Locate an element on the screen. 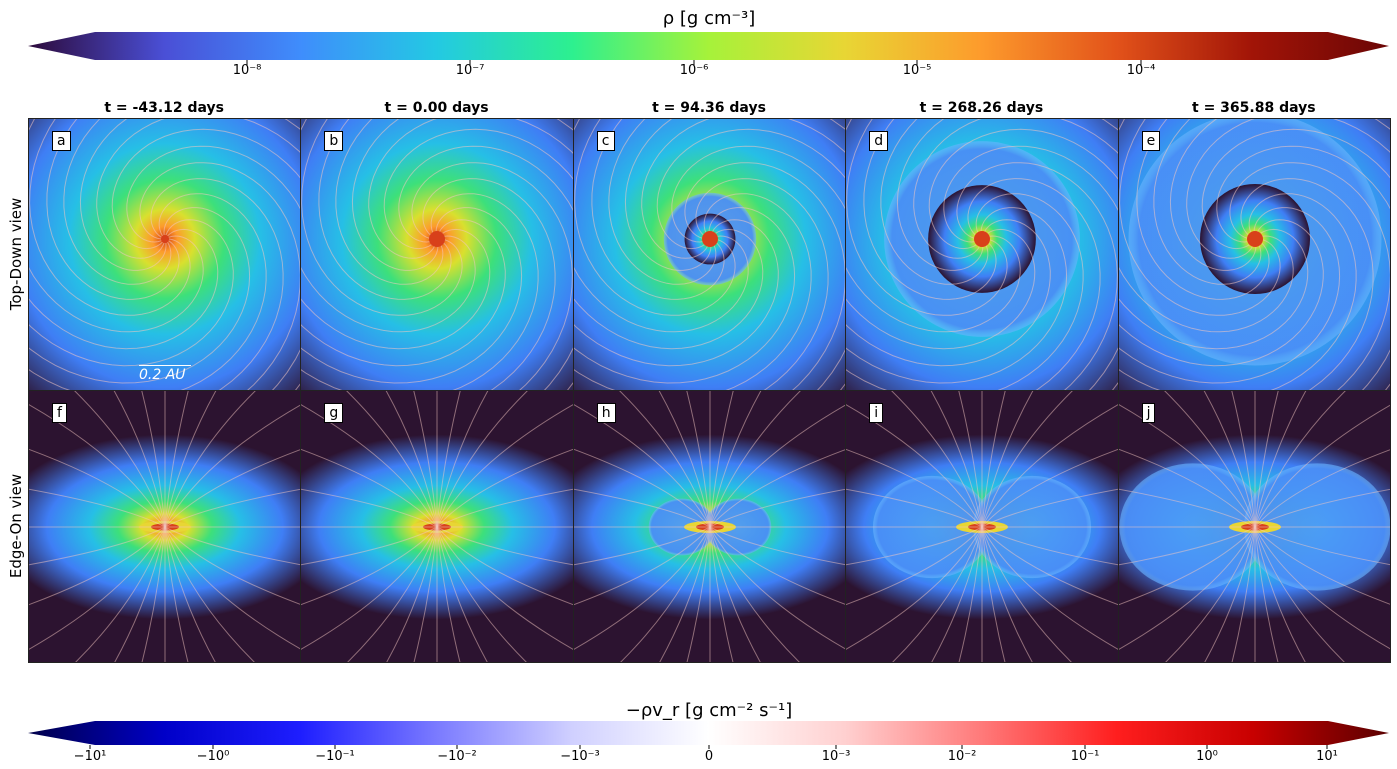 This screenshot has width=1397, height=769. flux-tick-label: −10⁻³ is located at coordinates (580, 756).